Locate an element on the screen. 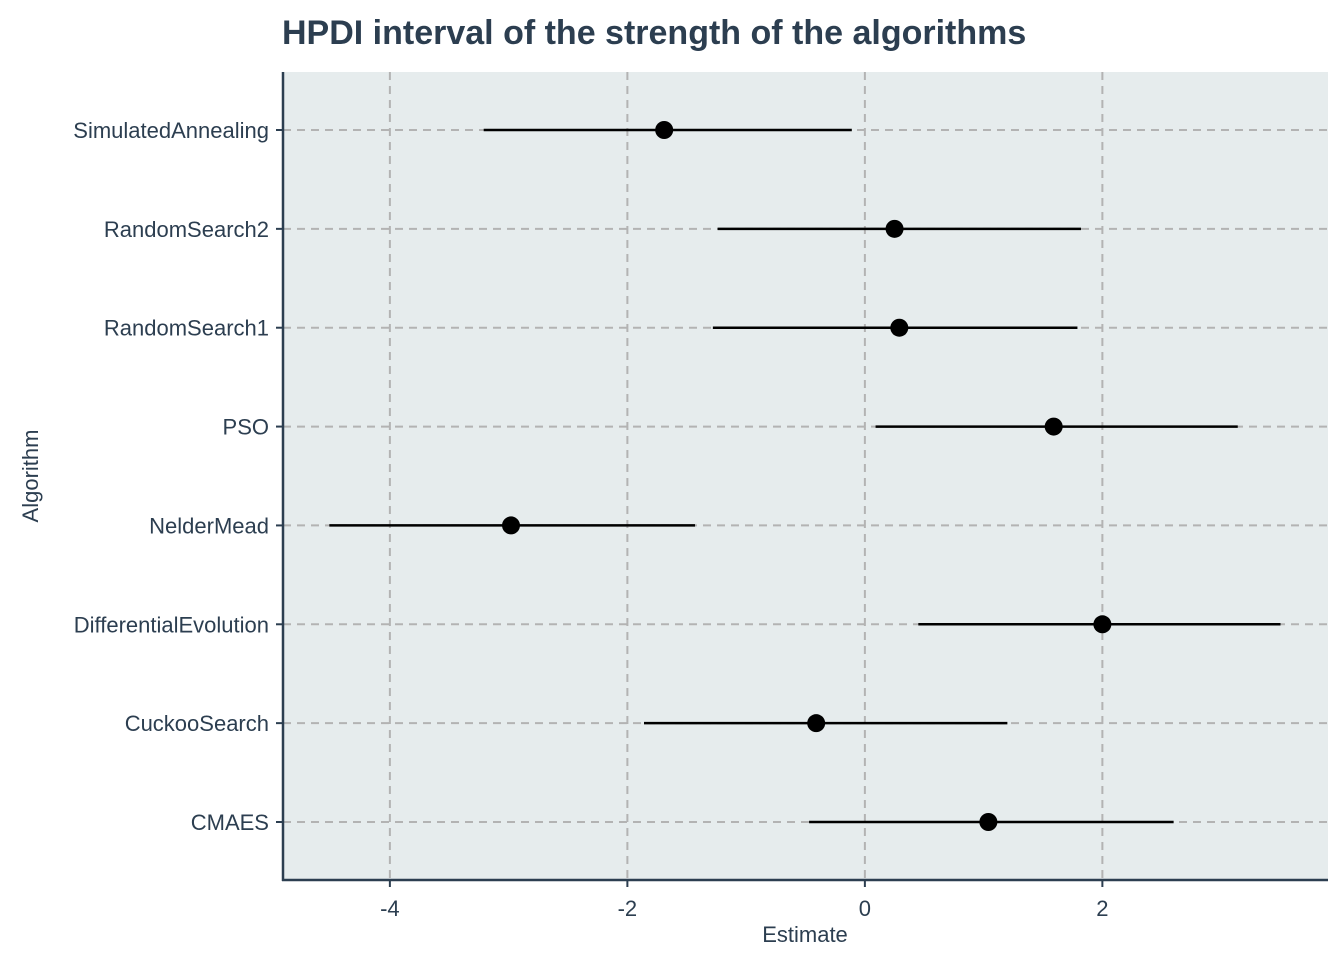 The image size is (1344, 960). y-tick-label: PSO is located at coordinates (246, 427).